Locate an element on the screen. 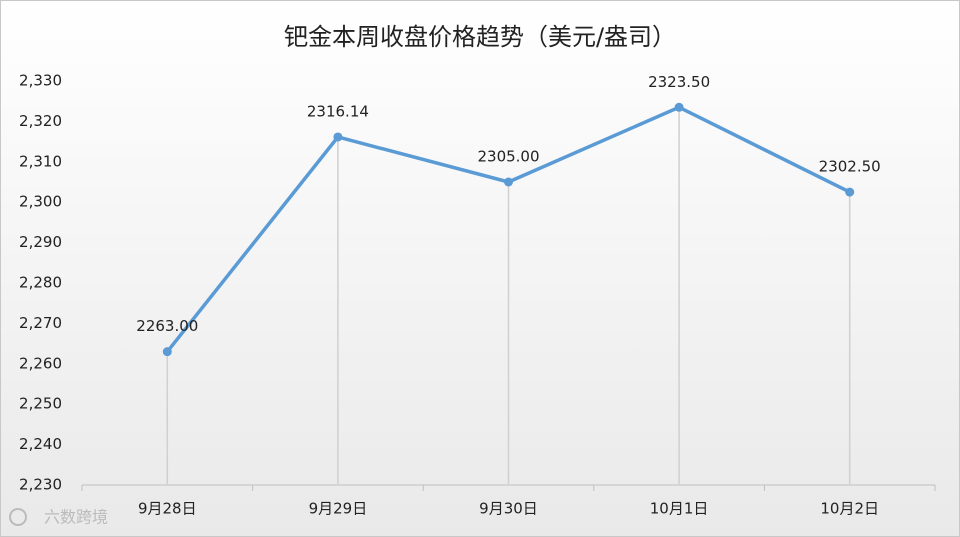  y-tick-label: 2,330 is located at coordinates (40, 81).